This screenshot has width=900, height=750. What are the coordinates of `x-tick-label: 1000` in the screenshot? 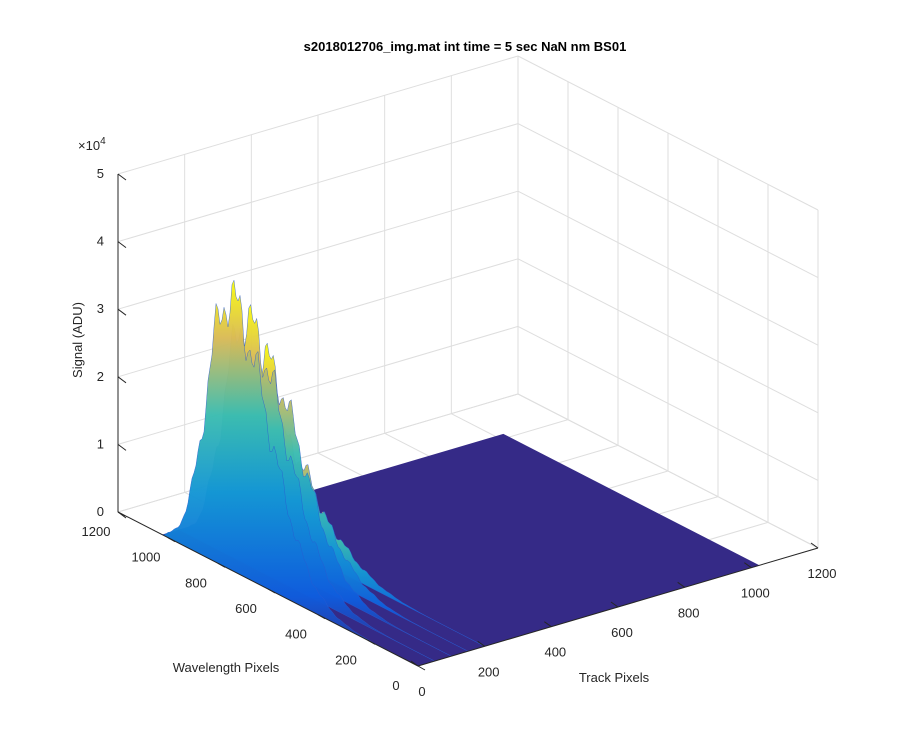 It's located at (755, 593).